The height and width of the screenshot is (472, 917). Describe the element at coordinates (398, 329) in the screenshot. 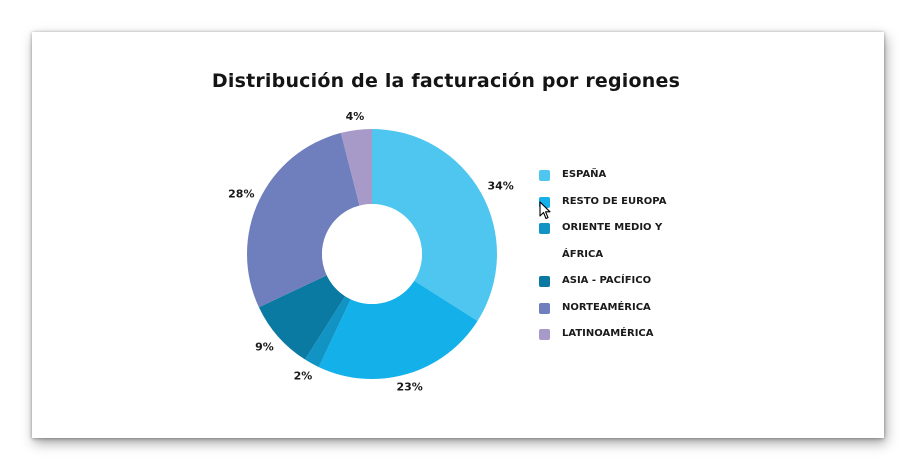

I see `slice-resto-de-europa` at that location.